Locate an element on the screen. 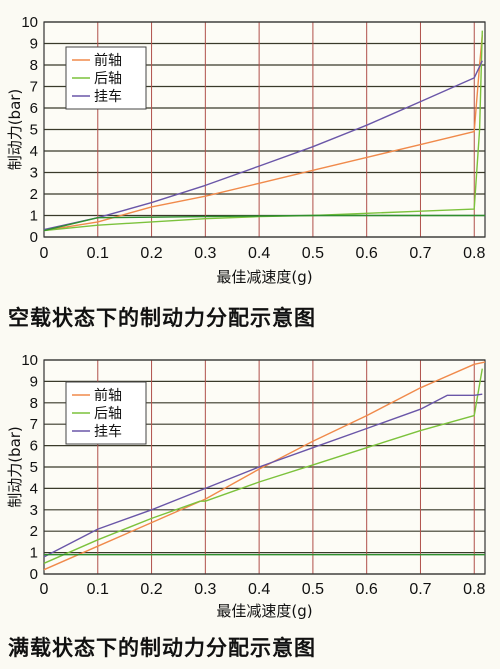 The height and width of the screenshot is (669, 500). chart-caption: 满载状态下的制动力分配示意图 is located at coordinates (162, 648).